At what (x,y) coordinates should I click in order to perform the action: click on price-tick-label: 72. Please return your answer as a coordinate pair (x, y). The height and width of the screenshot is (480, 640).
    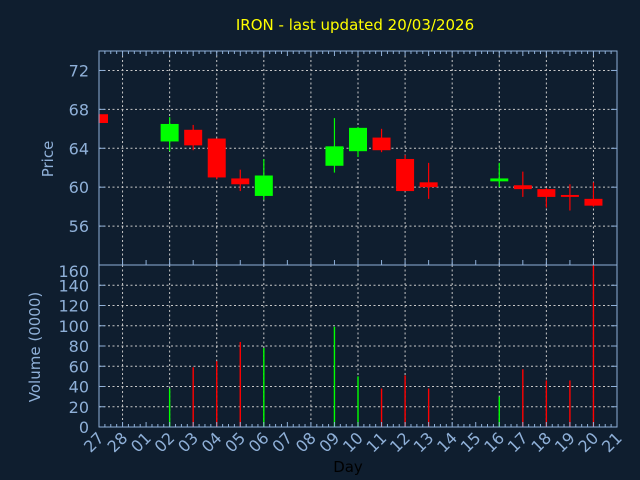
    Looking at the image, I should click on (79, 70).